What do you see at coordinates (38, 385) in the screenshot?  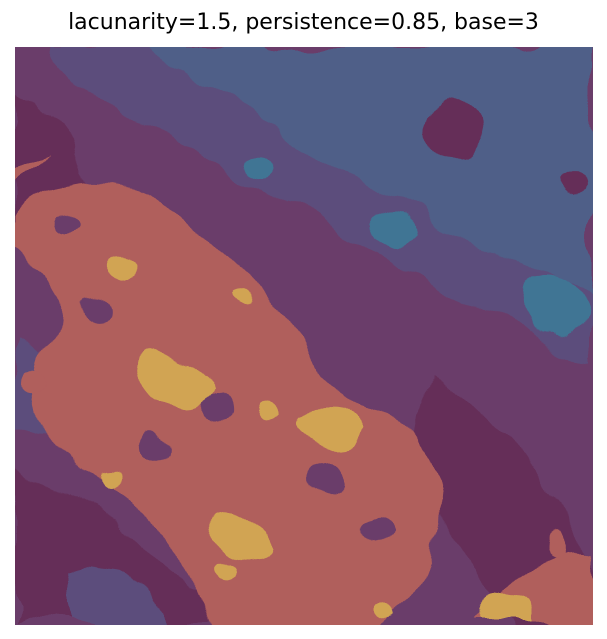 I see `orange-left-spot` at bounding box center [38, 385].